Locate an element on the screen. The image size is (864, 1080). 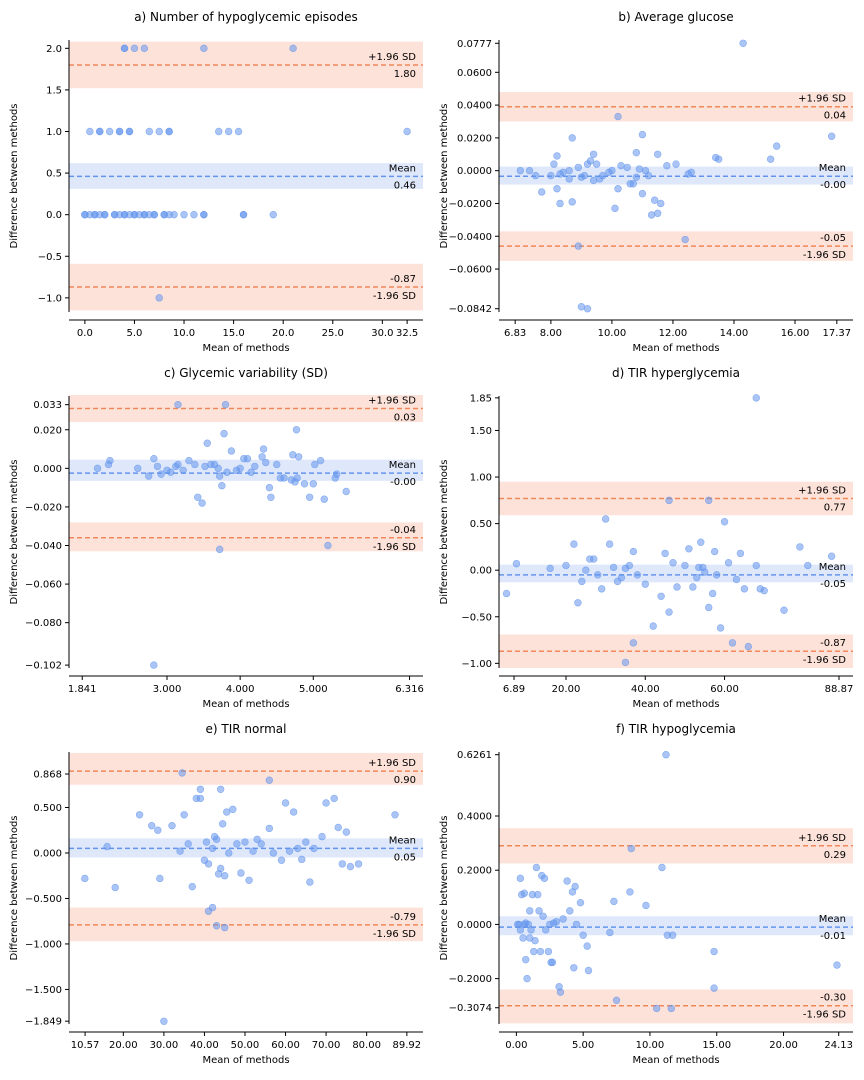
x-tick-label: 10.00 is located at coordinates (612, 333).